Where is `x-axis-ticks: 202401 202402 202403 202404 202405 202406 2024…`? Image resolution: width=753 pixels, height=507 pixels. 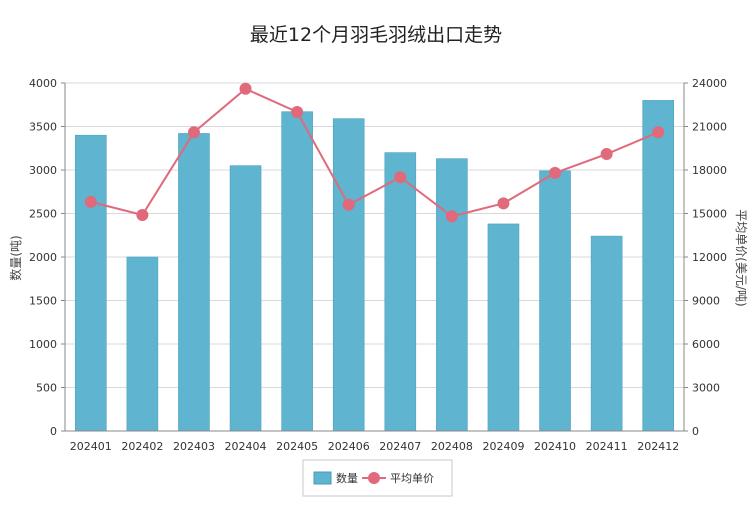 x-axis-ticks: 202401 202402 202403 202404 202405 202406 2024… is located at coordinates (374, 446).